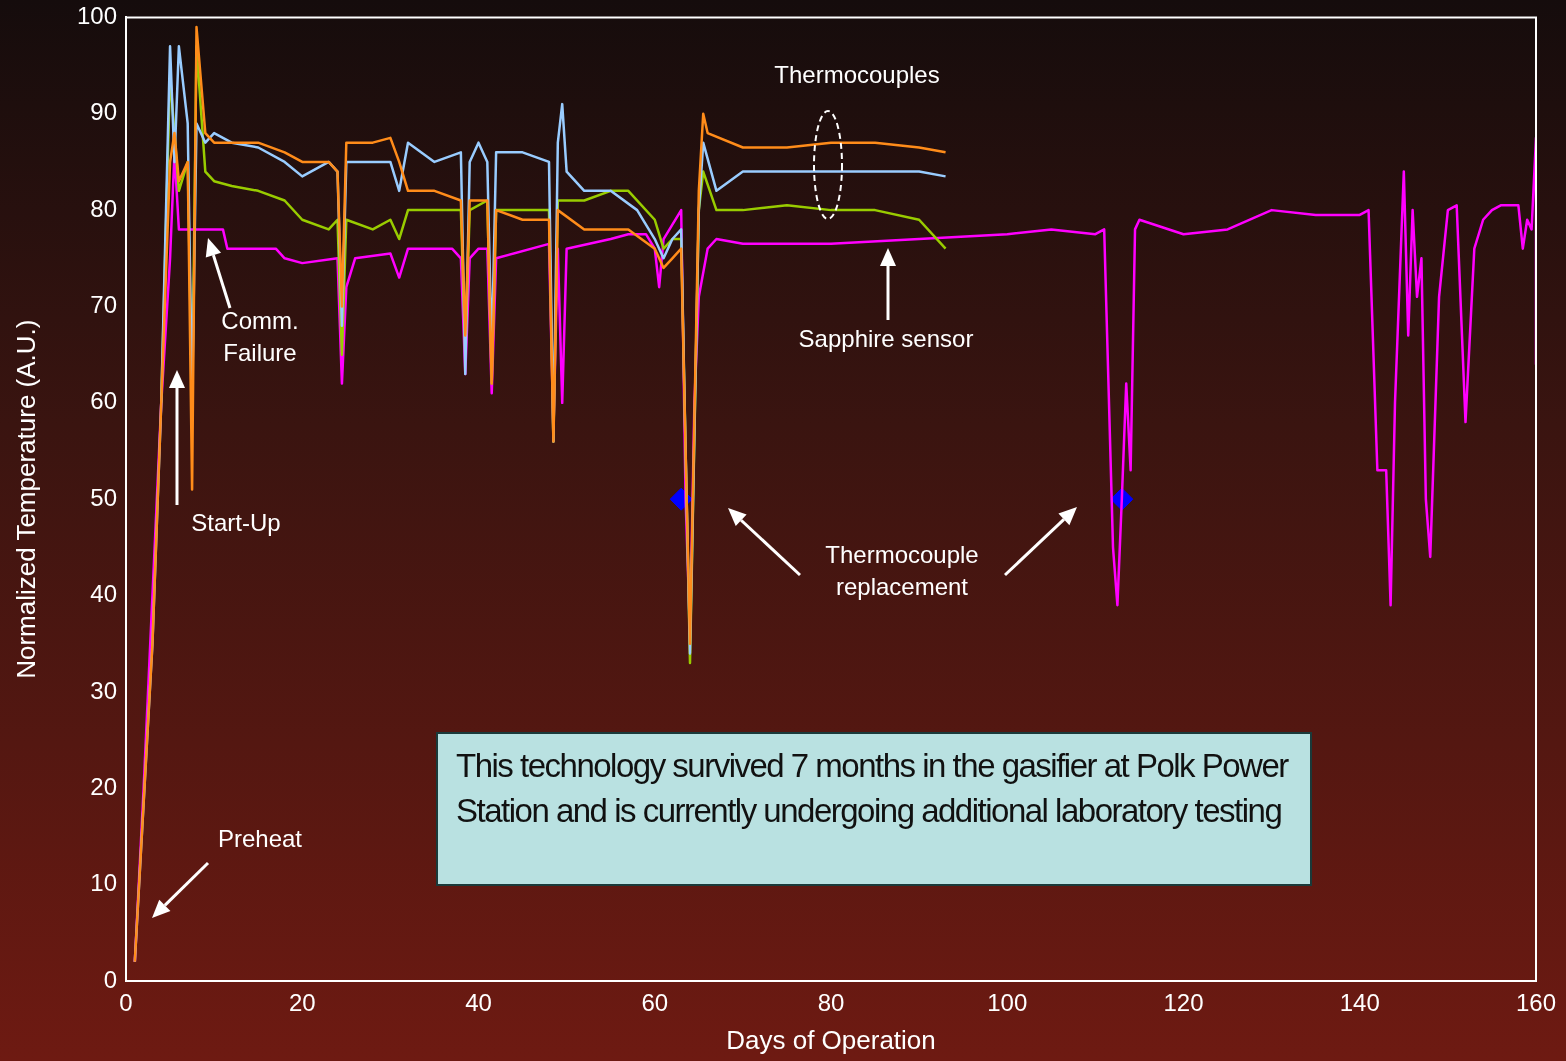 This screenshot has width=1566, height=1061. What do you see at coordinates (886, 338) in the screenshot?
I see `annotation: Sapphire sensor` at bounding box center [886, 338].